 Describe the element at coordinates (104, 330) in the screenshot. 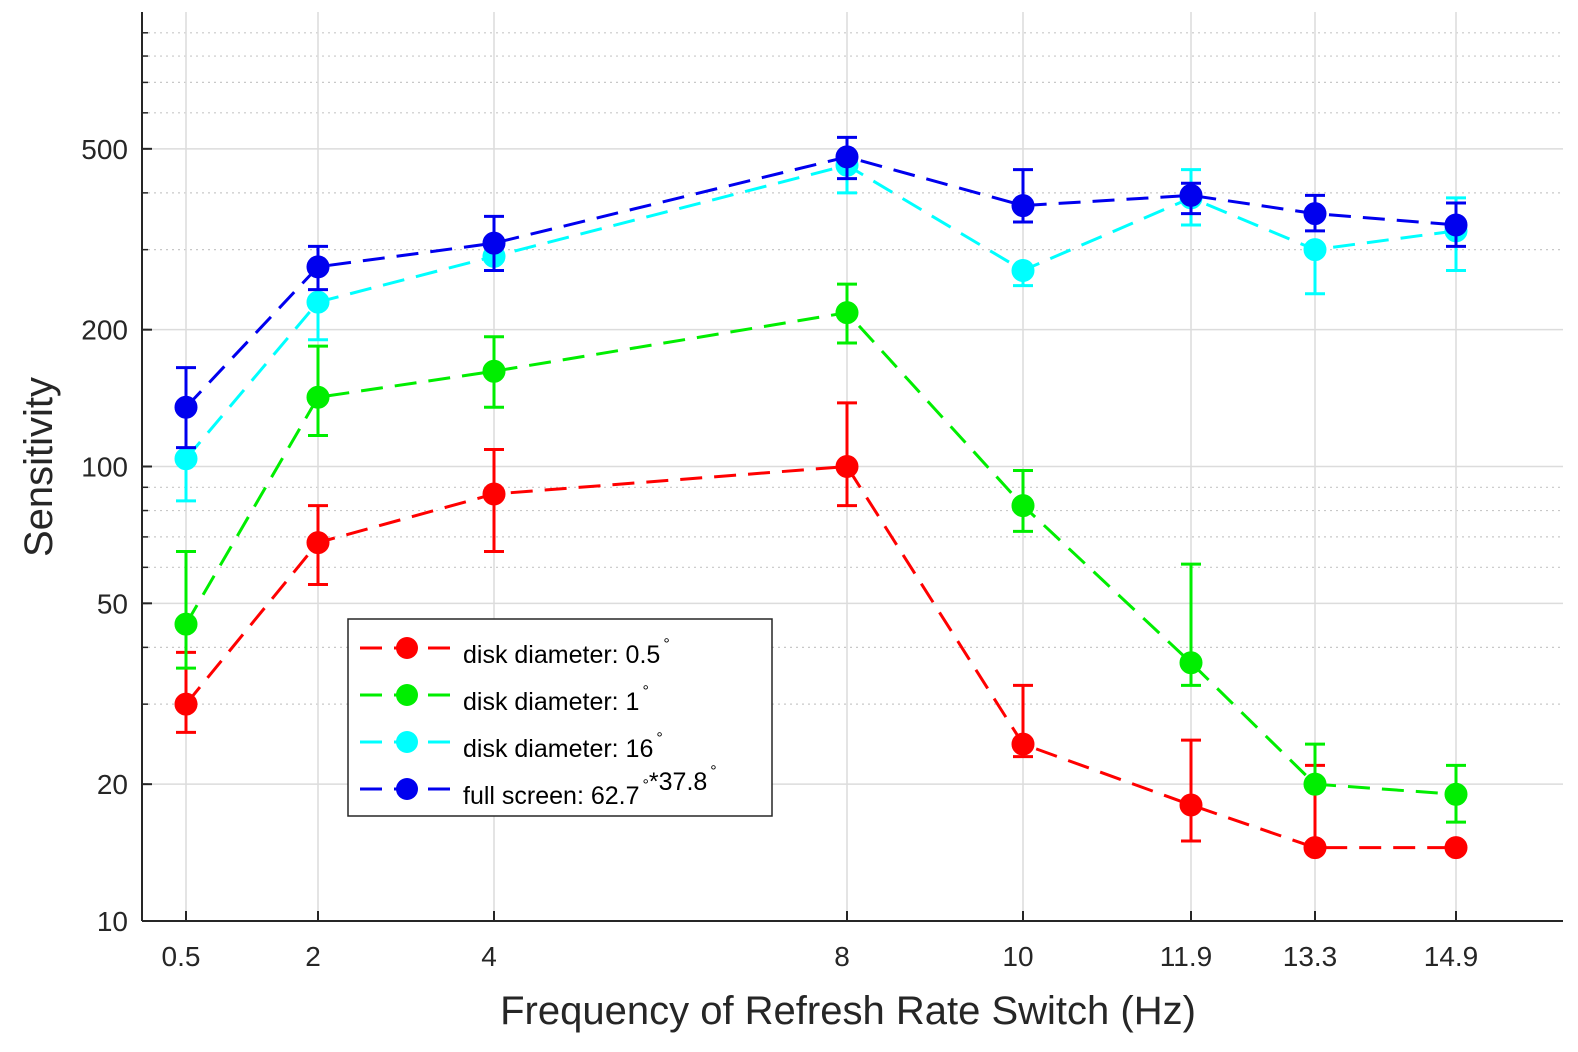

I see `y-tick-label: 200` at that location.